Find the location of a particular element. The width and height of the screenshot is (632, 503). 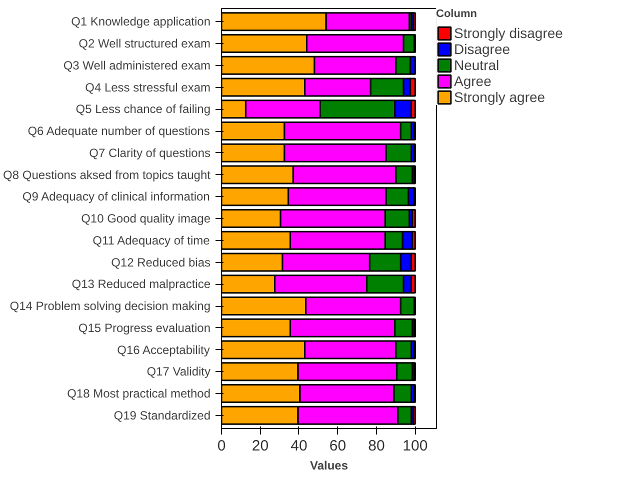

y-tick-label: Q2 Well structured exam is located at coordinates (144, 43).